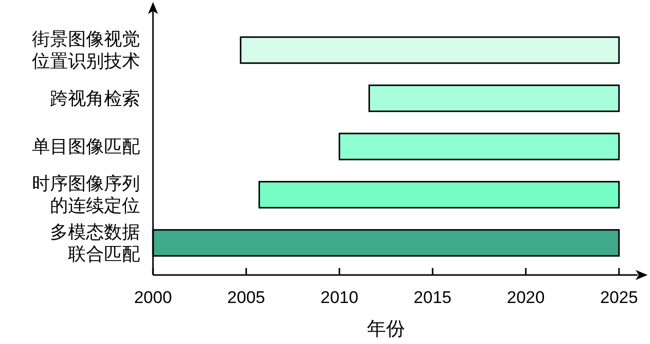 The width and height of the screenshot is (650, 344). I want to click on y-tick-label: 多模态数据联合匹配, so click(95, 243).